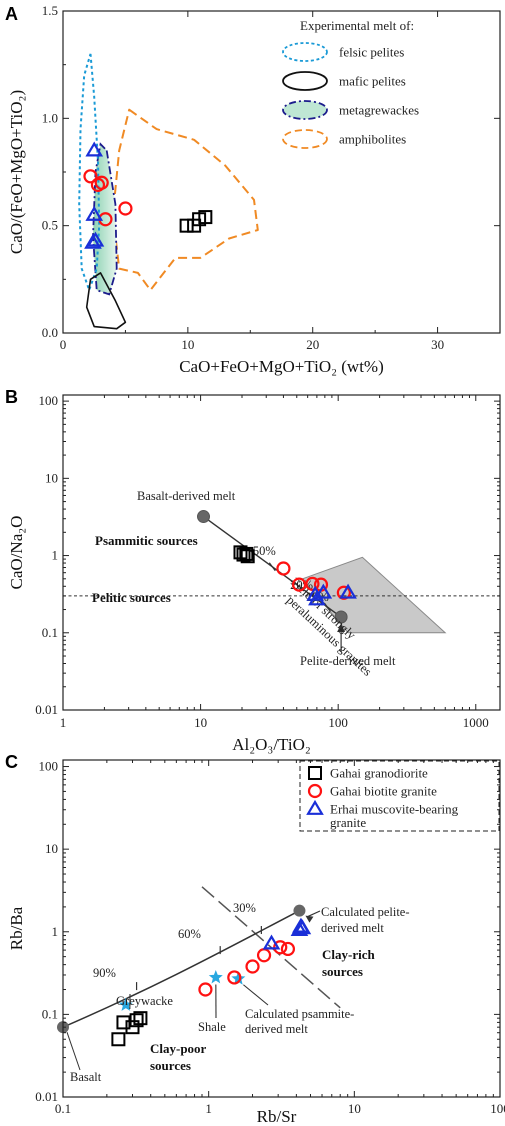 The image size is (505, 1126). I want to click on basalt-derived-melt-point, so click(204, 517).